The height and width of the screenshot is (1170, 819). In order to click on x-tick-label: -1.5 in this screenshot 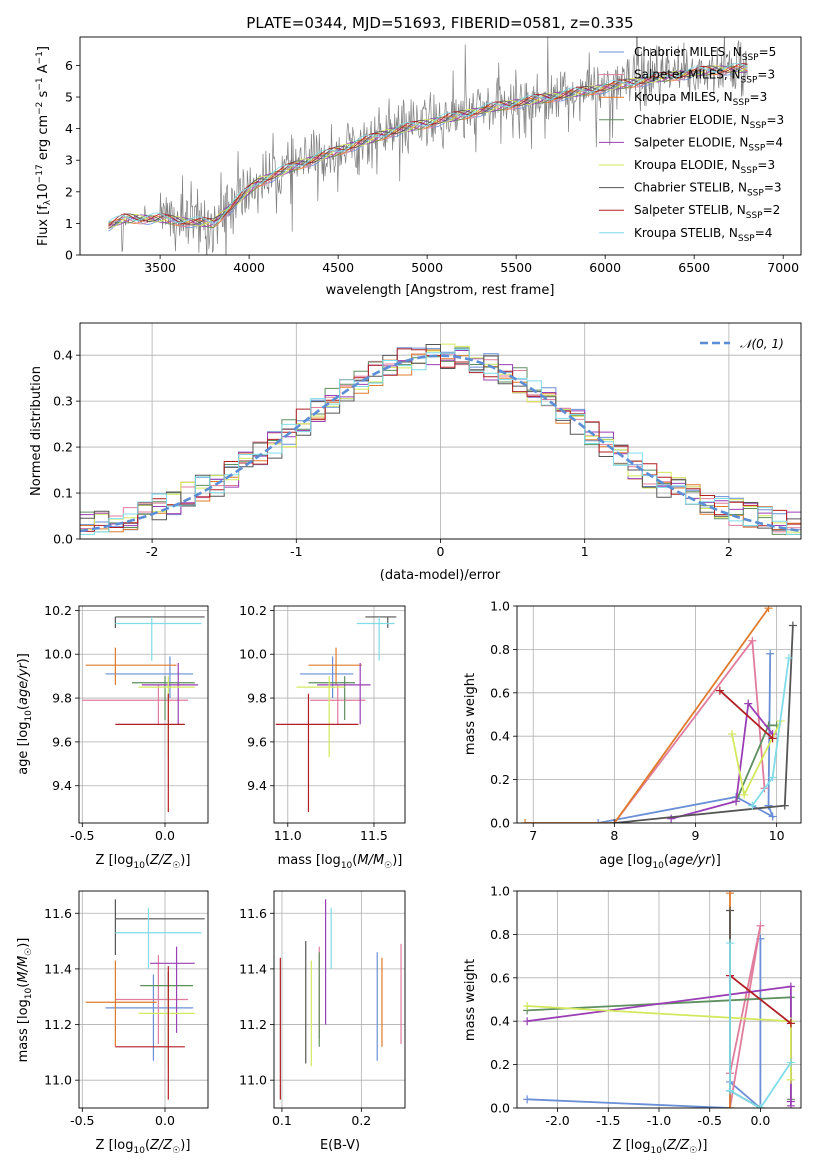, I will do `click(608, 1120)`.